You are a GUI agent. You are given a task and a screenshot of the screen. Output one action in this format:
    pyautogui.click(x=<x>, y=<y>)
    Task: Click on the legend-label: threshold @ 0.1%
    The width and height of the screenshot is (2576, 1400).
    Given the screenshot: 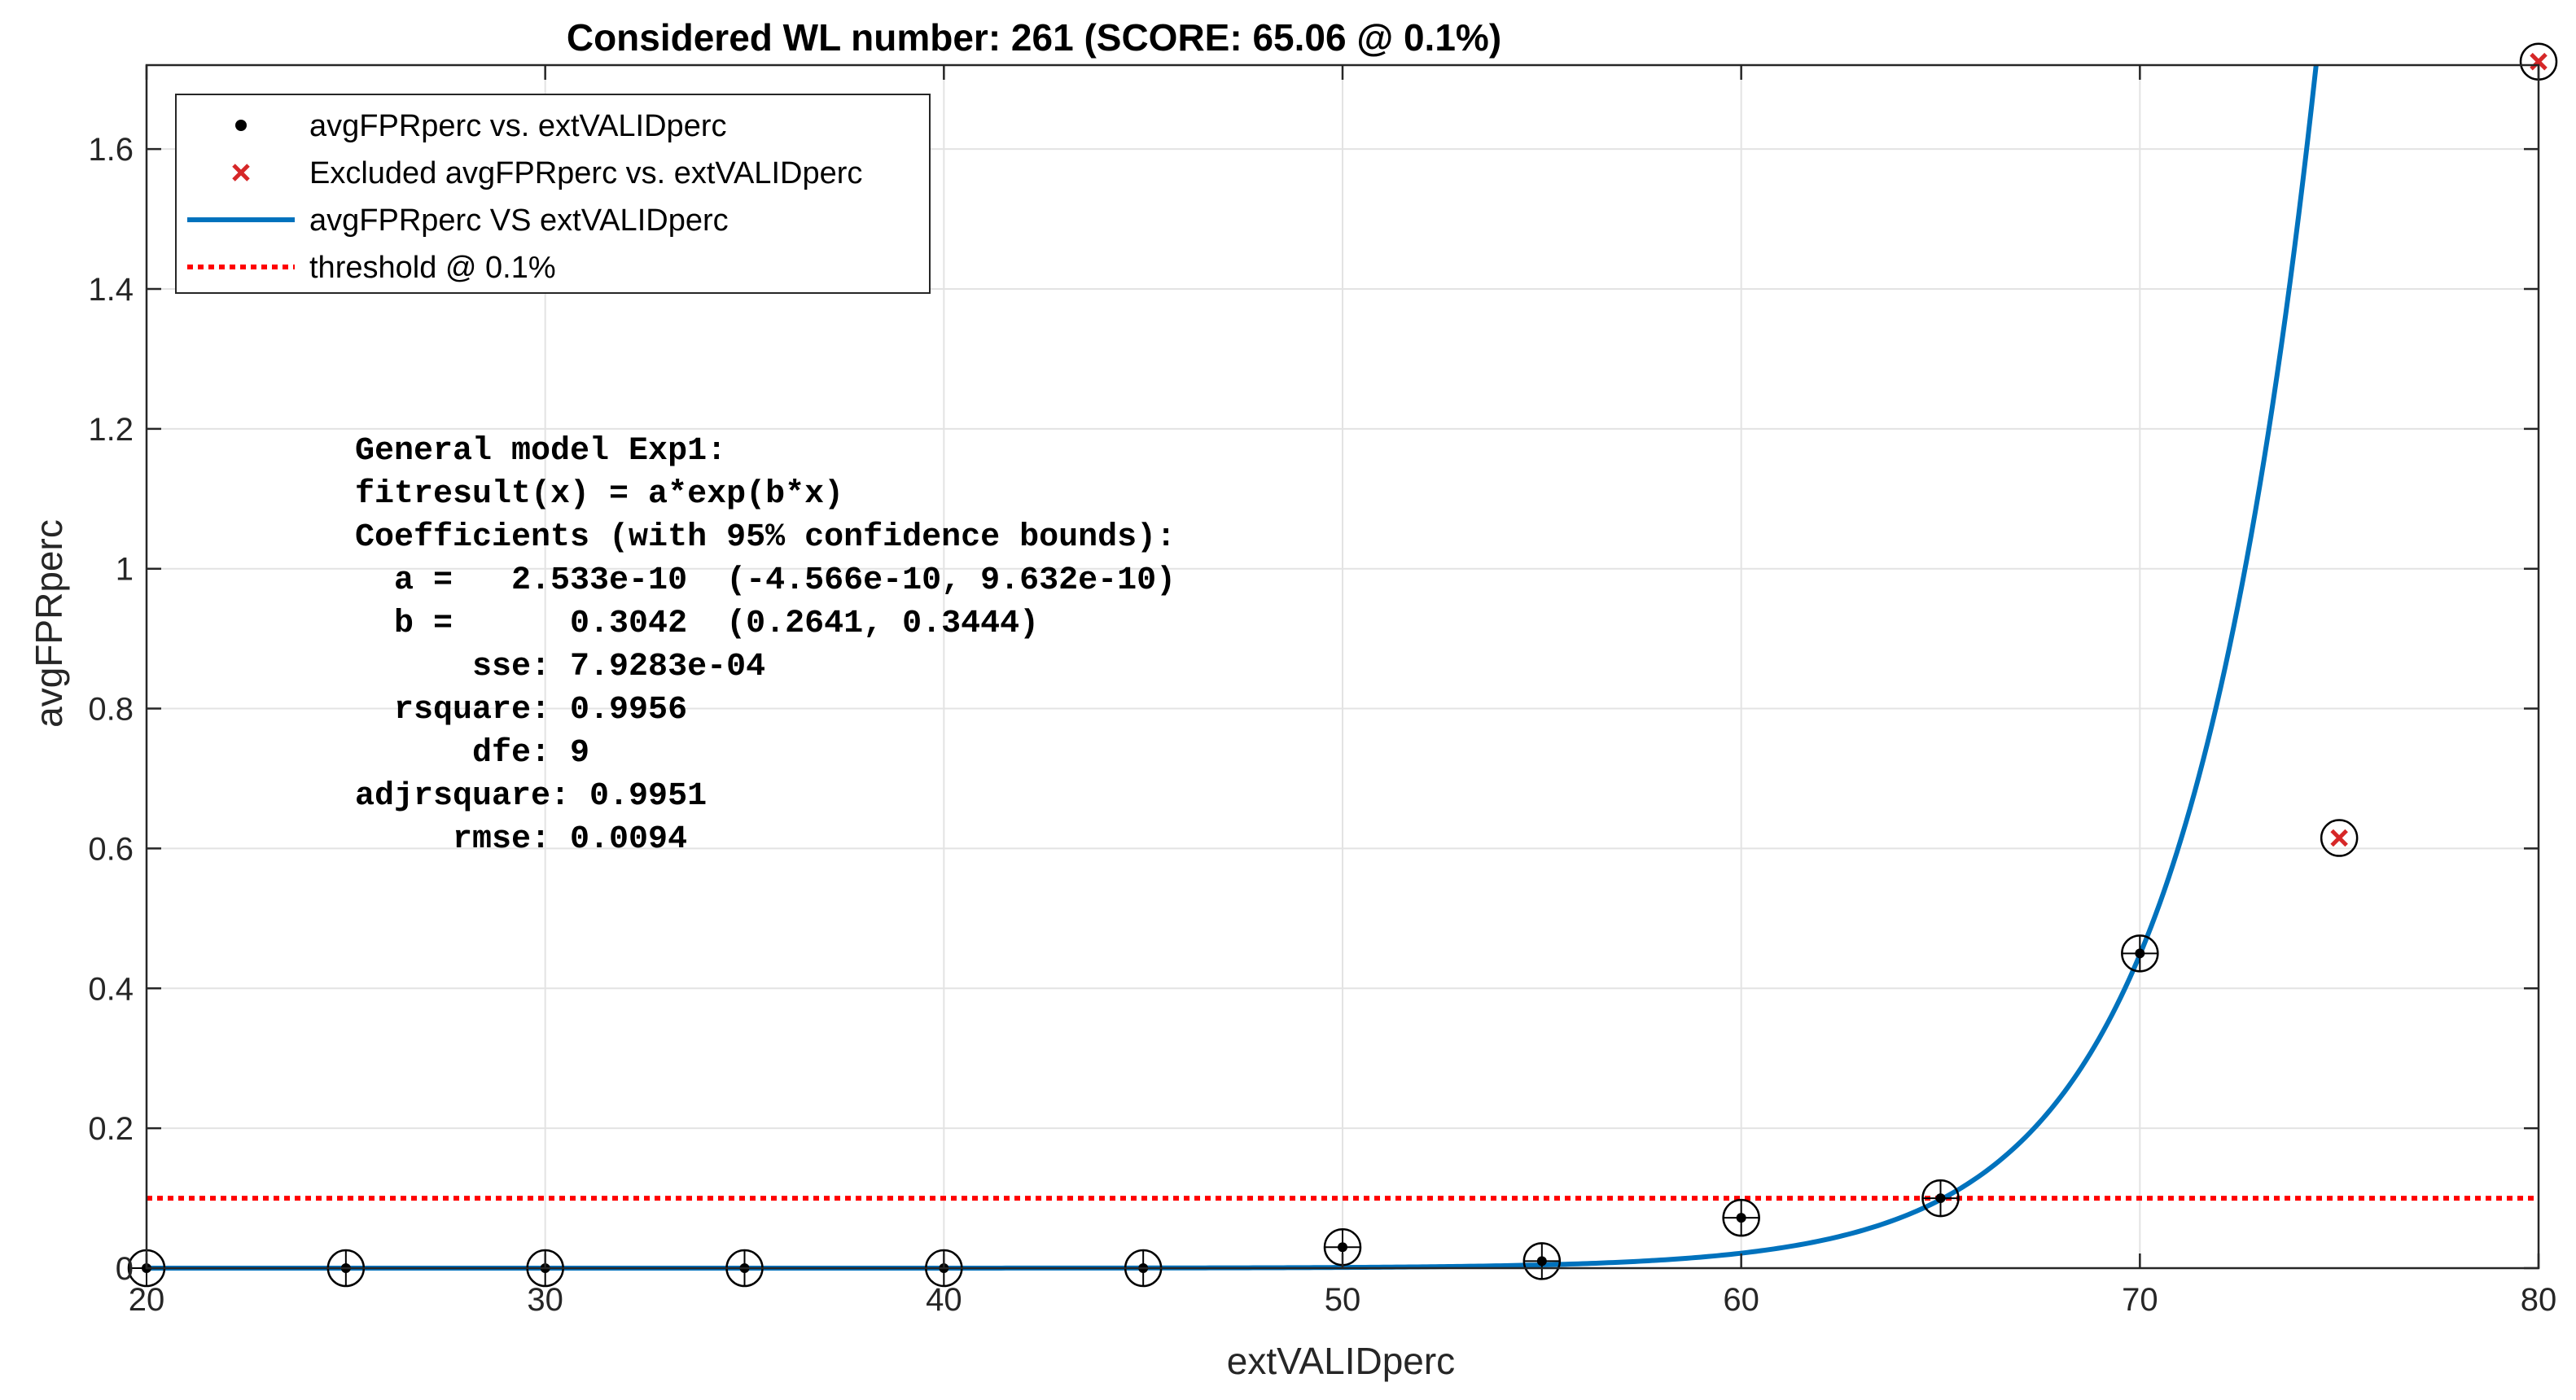 What is the action you would take?
    pyautogui.click(x=432, y=268)
    